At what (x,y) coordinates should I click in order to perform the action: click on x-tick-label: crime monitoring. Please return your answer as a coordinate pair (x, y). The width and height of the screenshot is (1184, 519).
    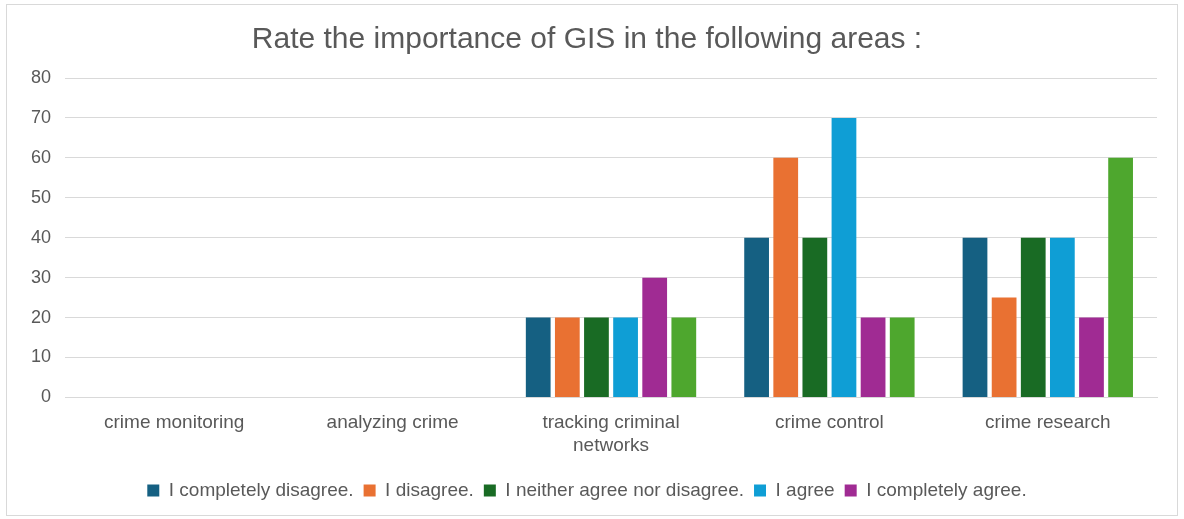
    Looking at the image, I should click on (174, 422).